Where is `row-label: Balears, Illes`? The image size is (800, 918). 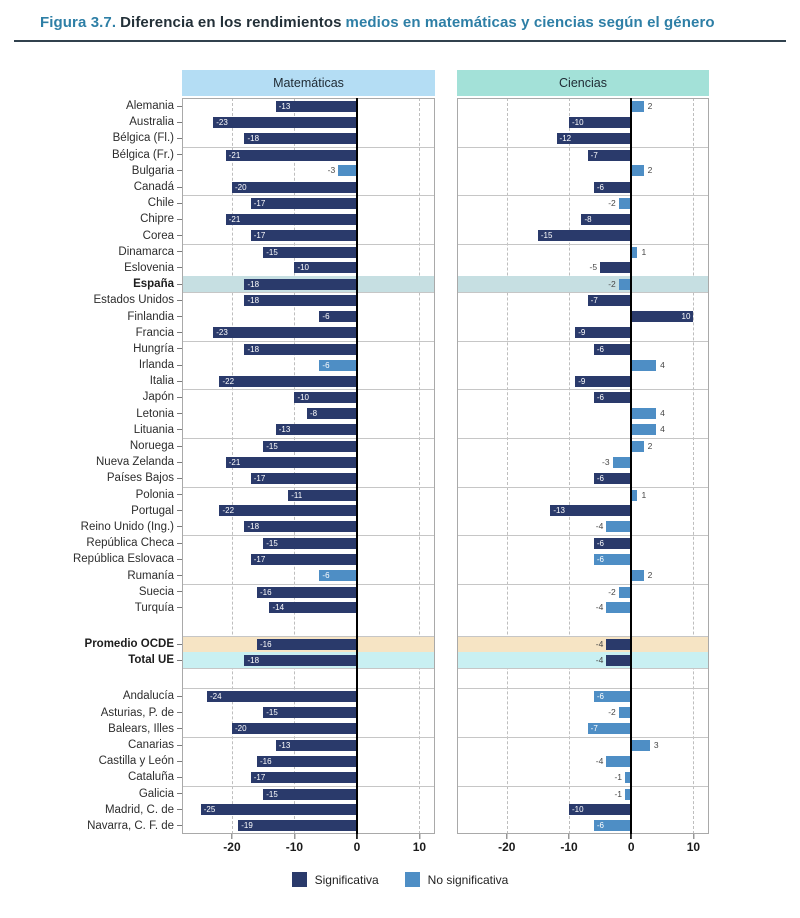
row-label: Balears, Illes is located at coordinates (141, 728).